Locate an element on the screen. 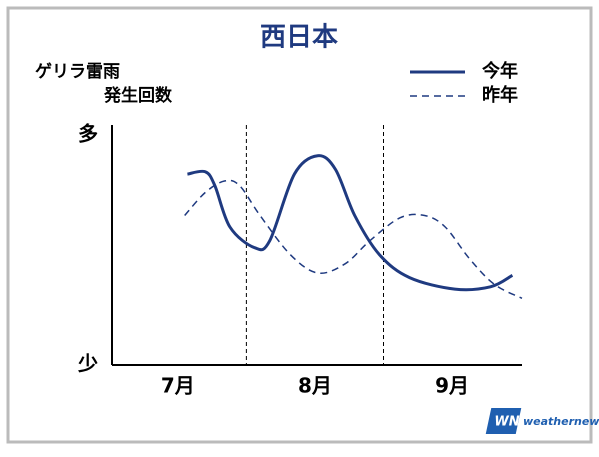  legend-label: 今年 is located at coordinates (500, 71).